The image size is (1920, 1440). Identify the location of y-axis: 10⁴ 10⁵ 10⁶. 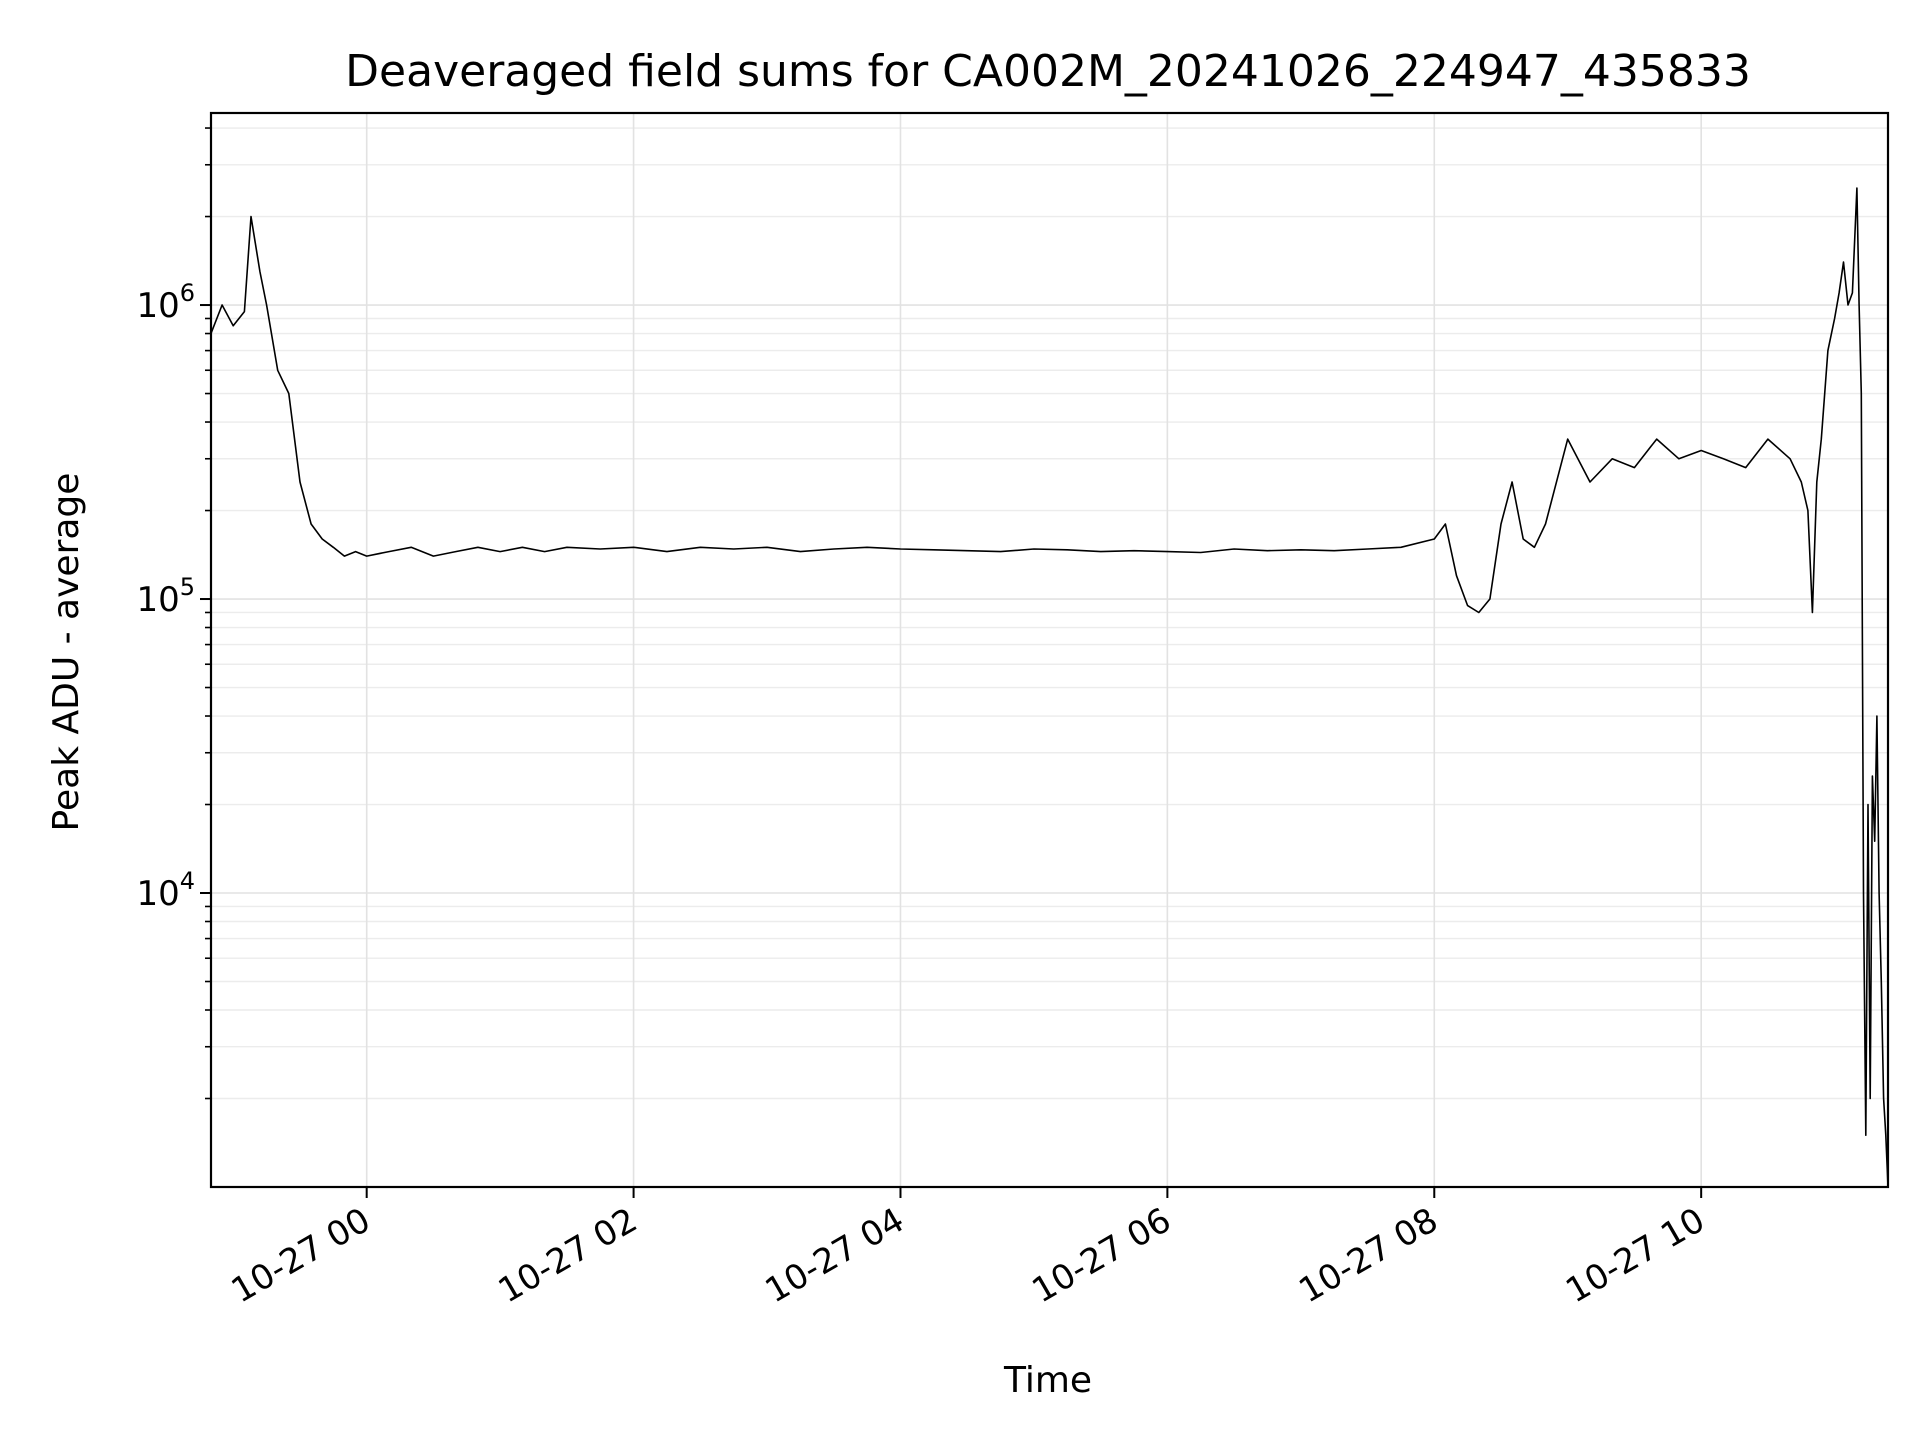
(173, 613).